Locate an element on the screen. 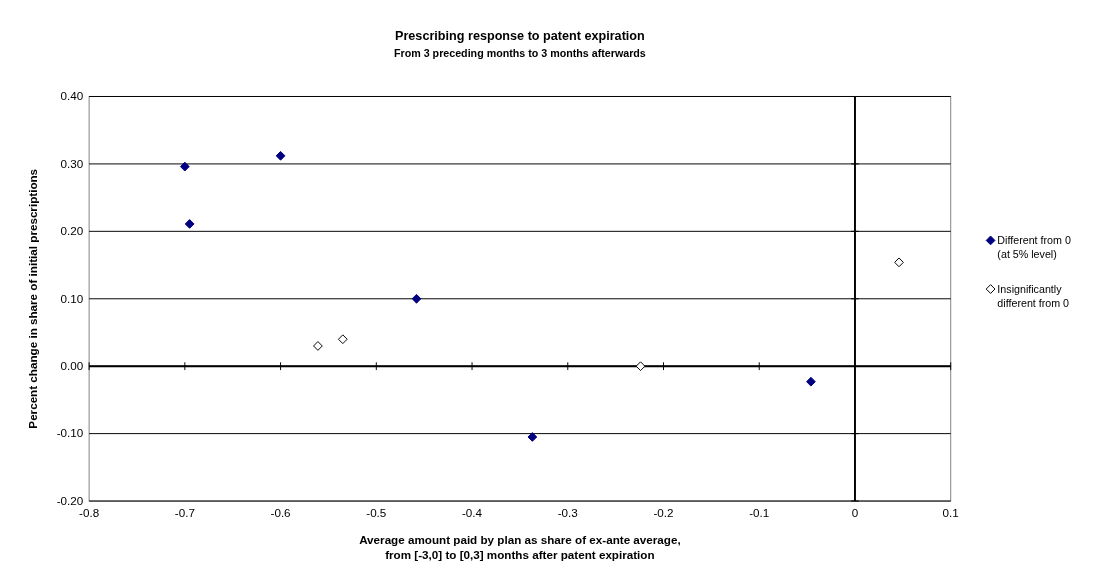 The height and width of the screenshot is (581, 1104). y-tick-label: -0.20 is located at coordinates (70, 500).